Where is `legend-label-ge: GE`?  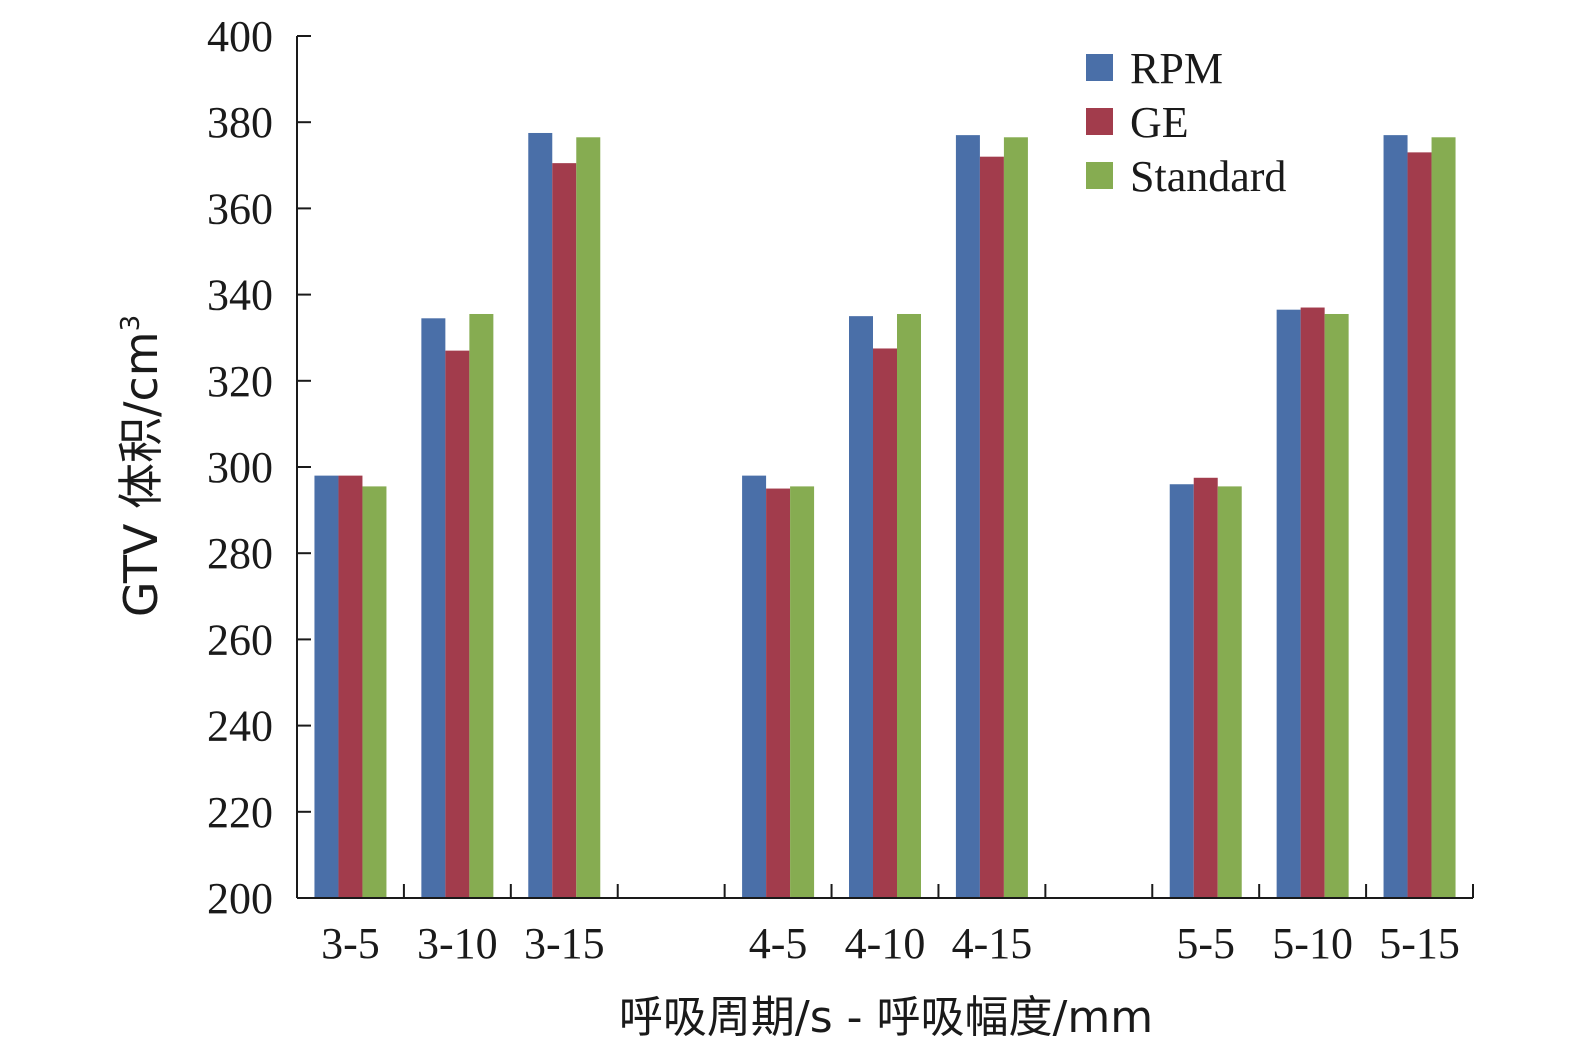 legend-label-ge: GE is located at coordinates (1159, 122).